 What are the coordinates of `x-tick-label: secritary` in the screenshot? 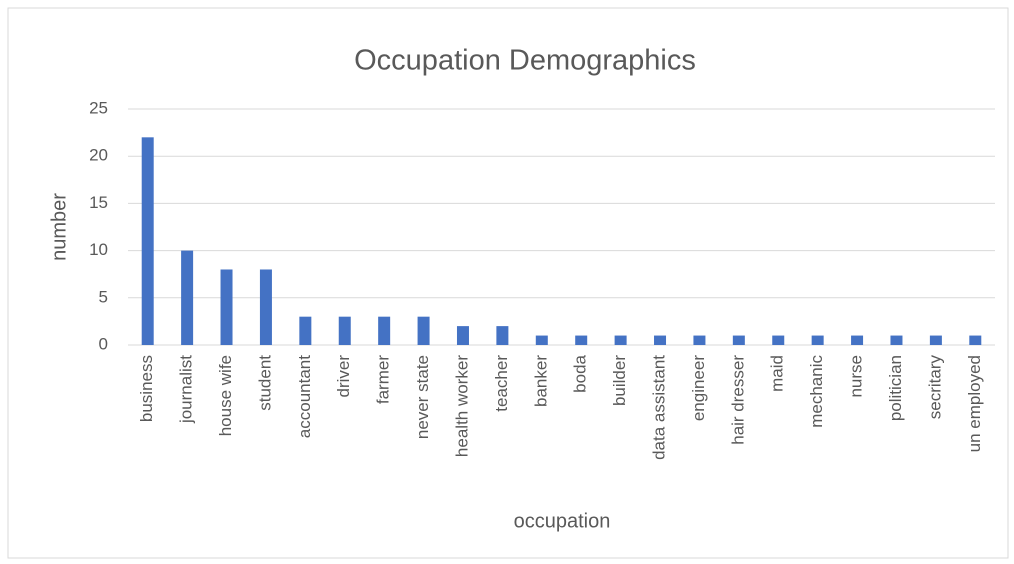 It's located at (934, 387).